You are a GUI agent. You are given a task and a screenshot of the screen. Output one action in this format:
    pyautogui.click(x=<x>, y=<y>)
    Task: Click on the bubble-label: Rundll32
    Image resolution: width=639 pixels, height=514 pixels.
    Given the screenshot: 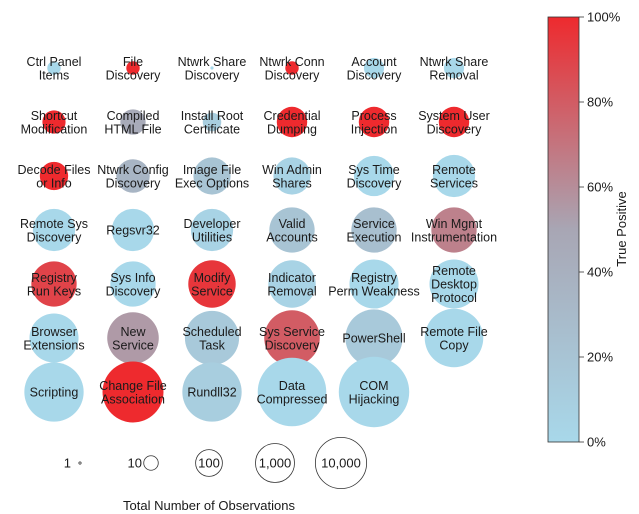 What is the action you would take?
    pyautogui.click(x=211, y=393)
    